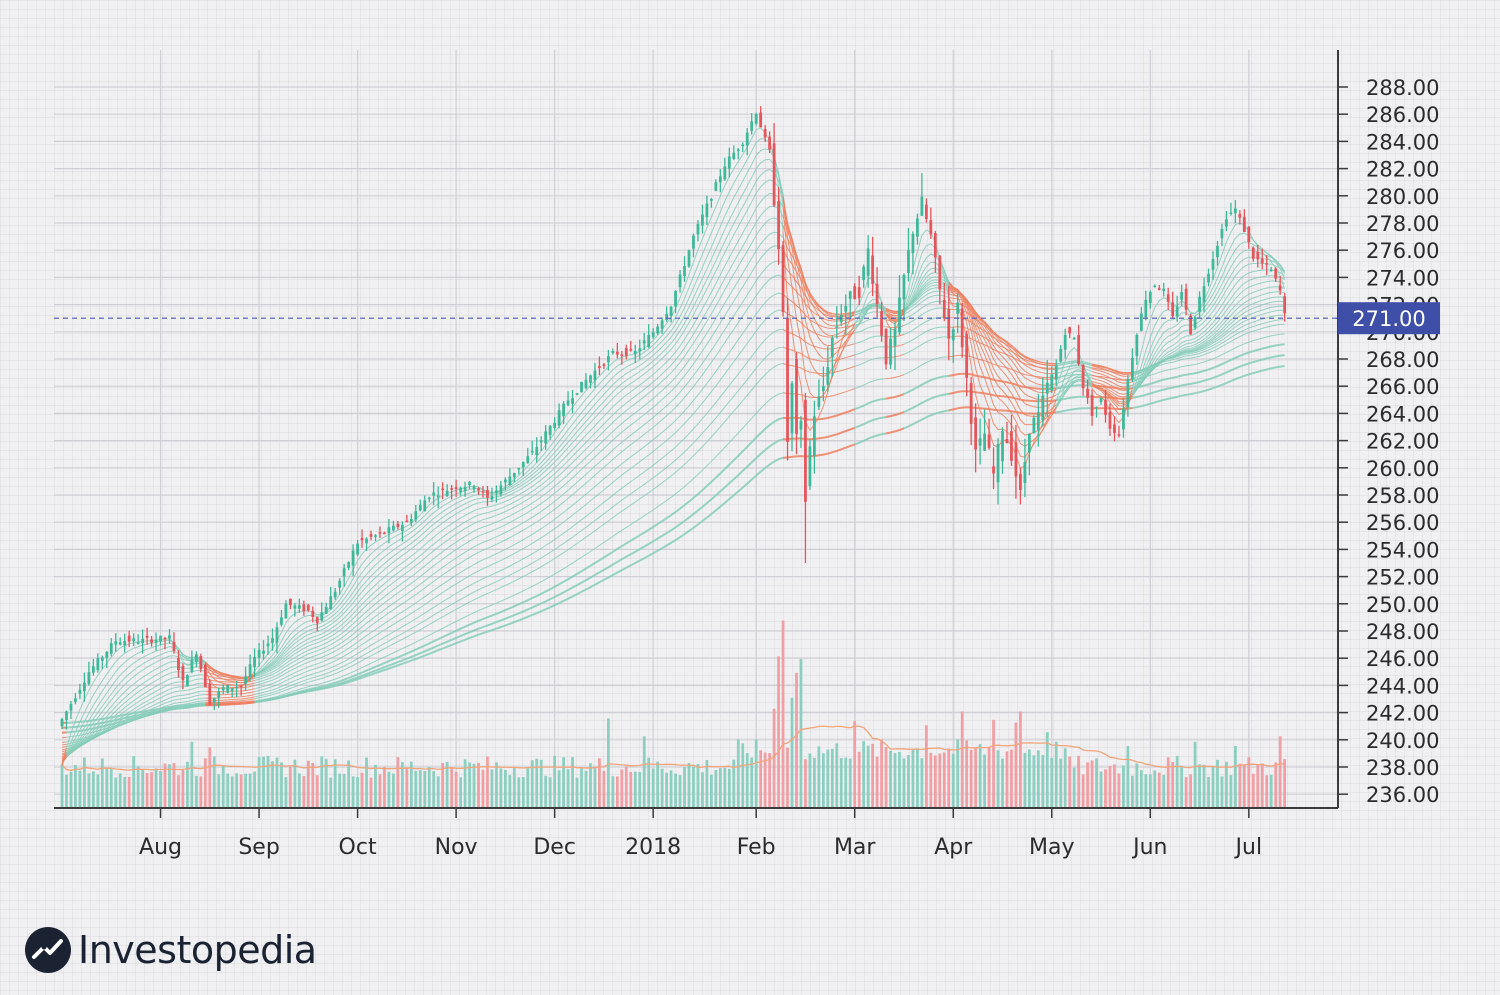  Describe the element at coordinates (160, 847) in the screenshot. I see `x-tick-label: Aug` at that location.